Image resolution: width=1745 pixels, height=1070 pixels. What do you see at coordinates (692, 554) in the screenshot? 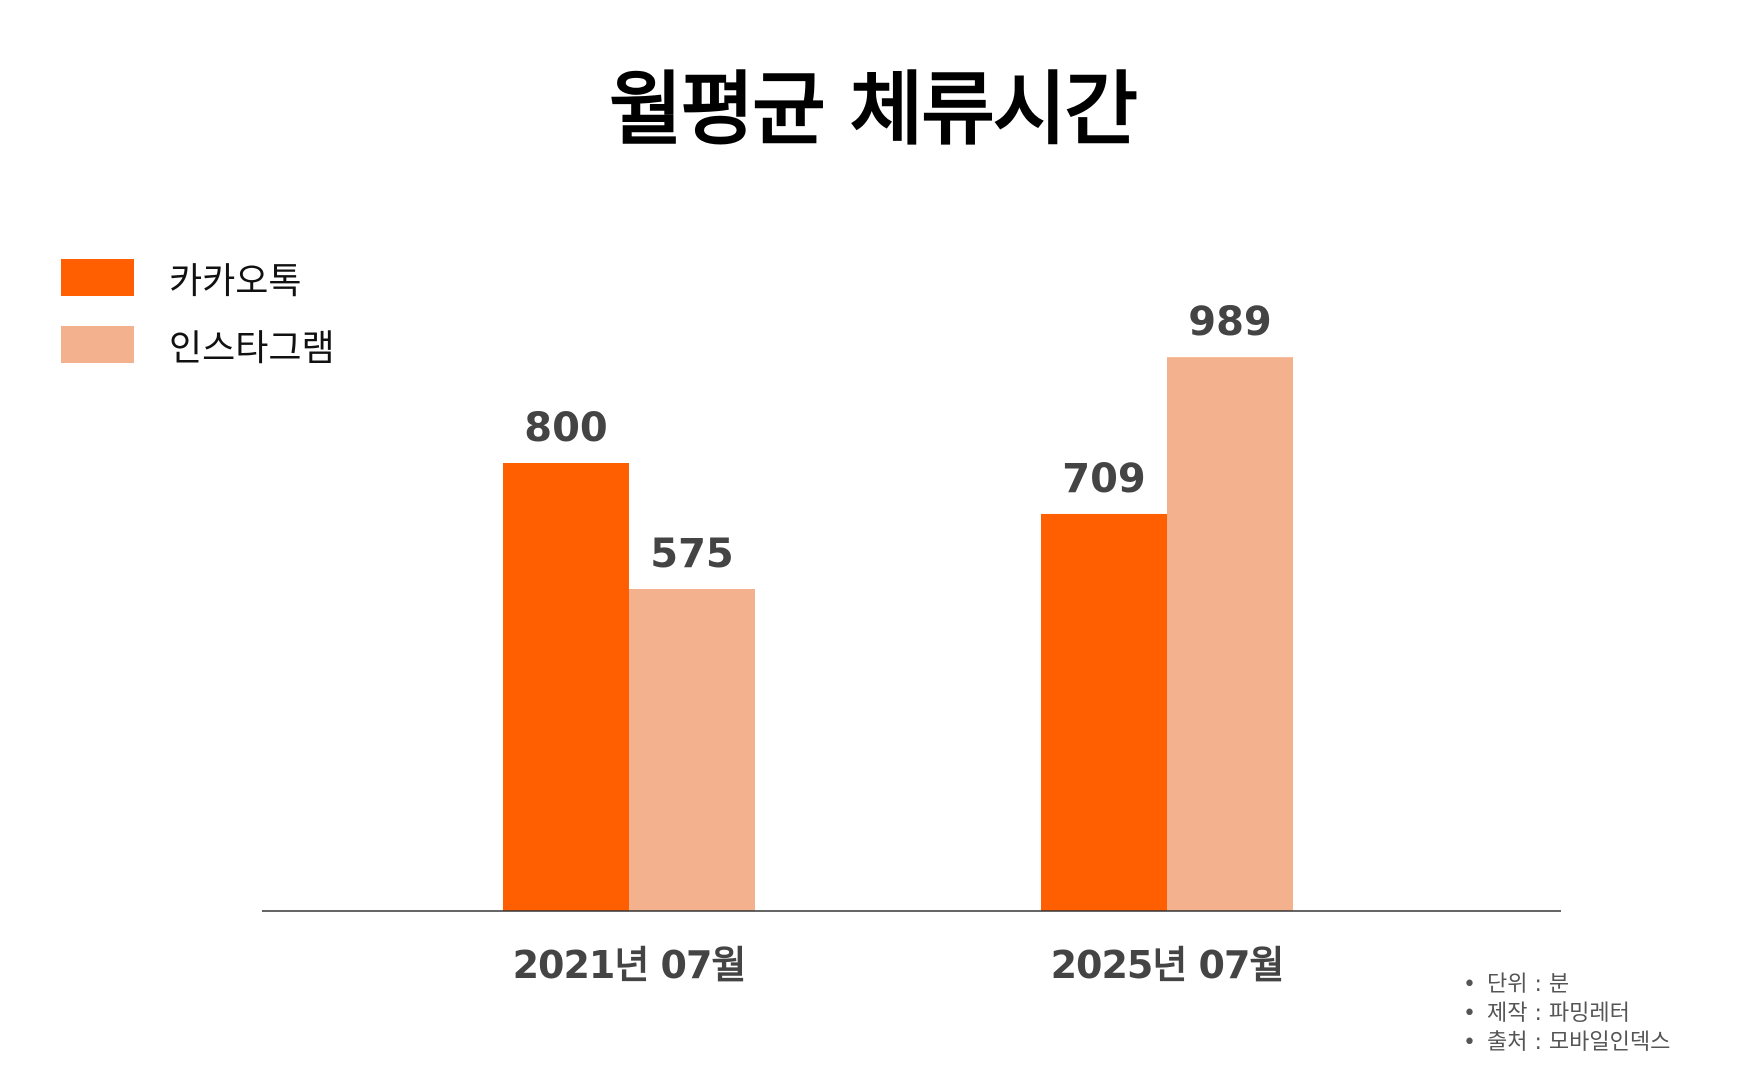
I see `data-label: 575` at bounding box center [692, 554].